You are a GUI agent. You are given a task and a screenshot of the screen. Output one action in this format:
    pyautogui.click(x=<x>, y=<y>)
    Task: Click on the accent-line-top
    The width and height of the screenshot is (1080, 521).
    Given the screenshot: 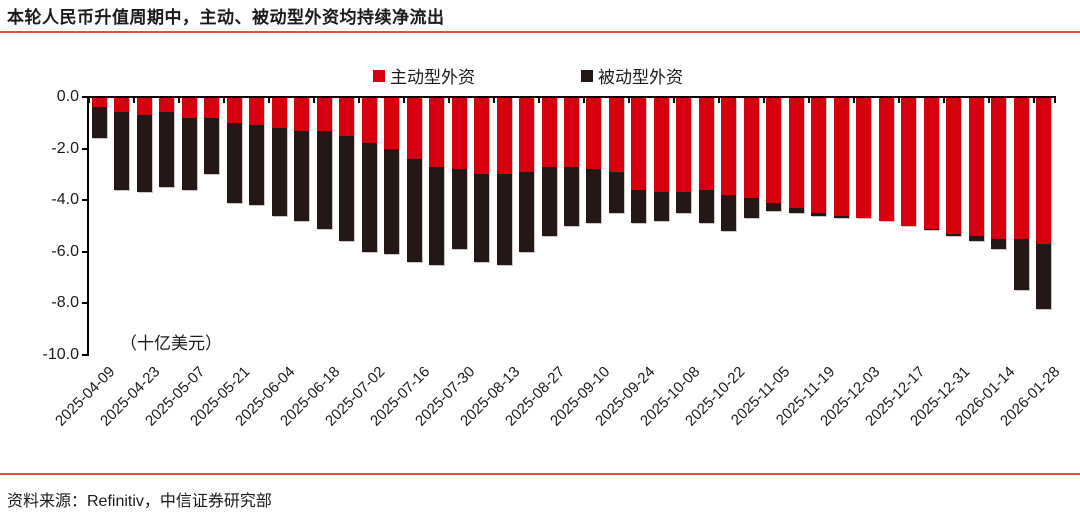 What is the action you would take?
    pyautogui.click(x=540, y=32)
    